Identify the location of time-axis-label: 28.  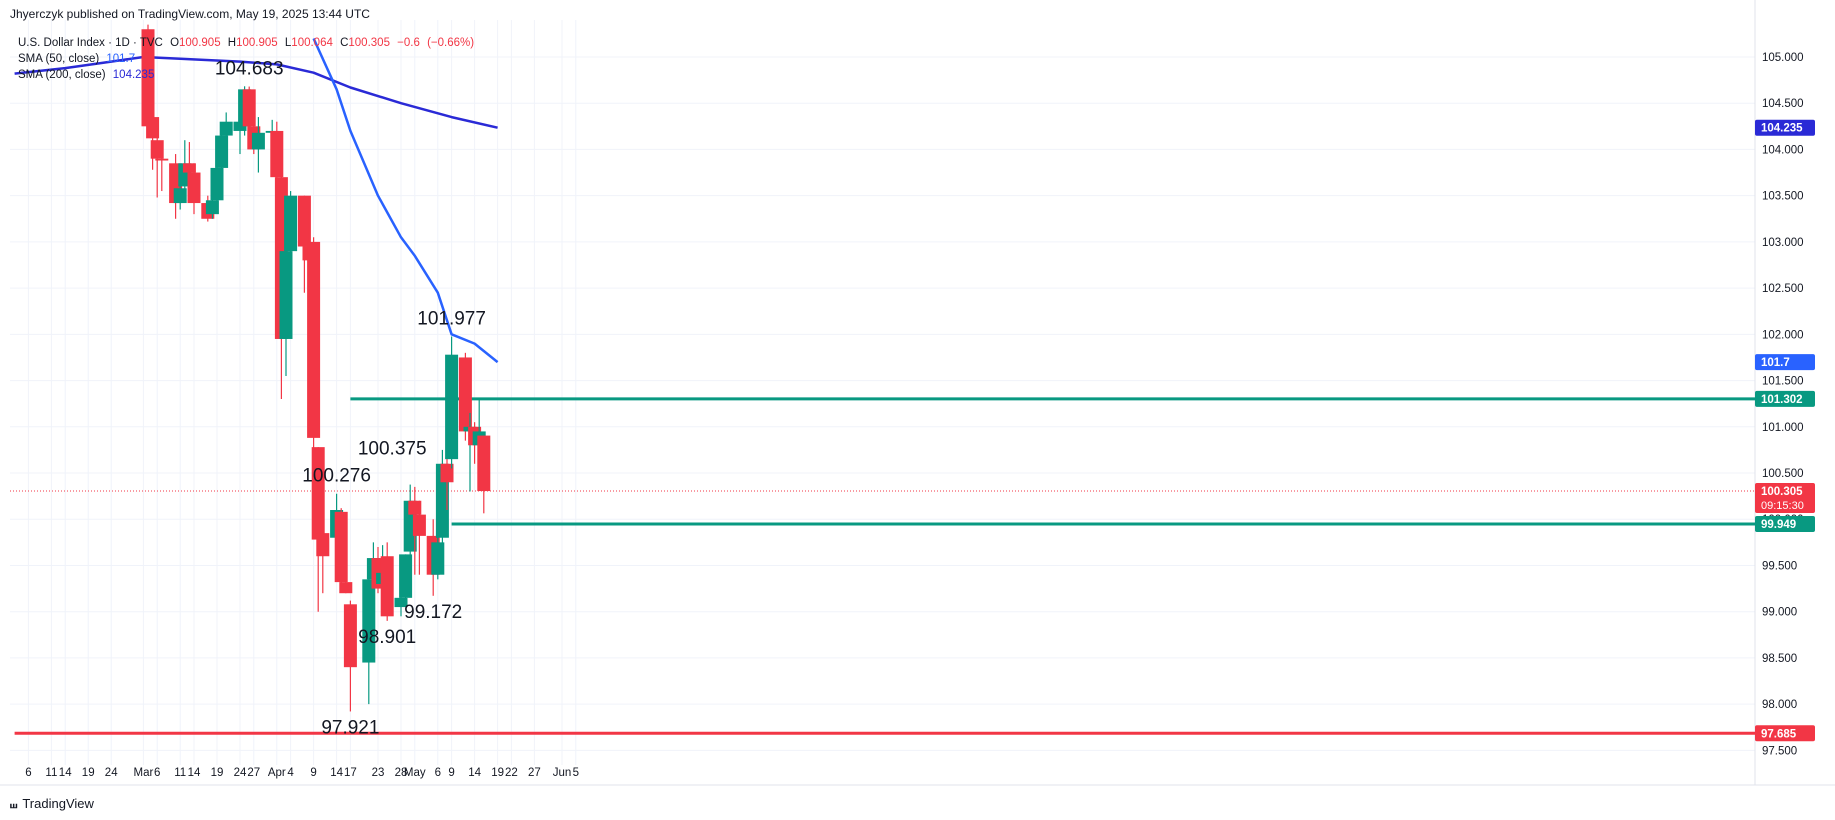
(401, 773).